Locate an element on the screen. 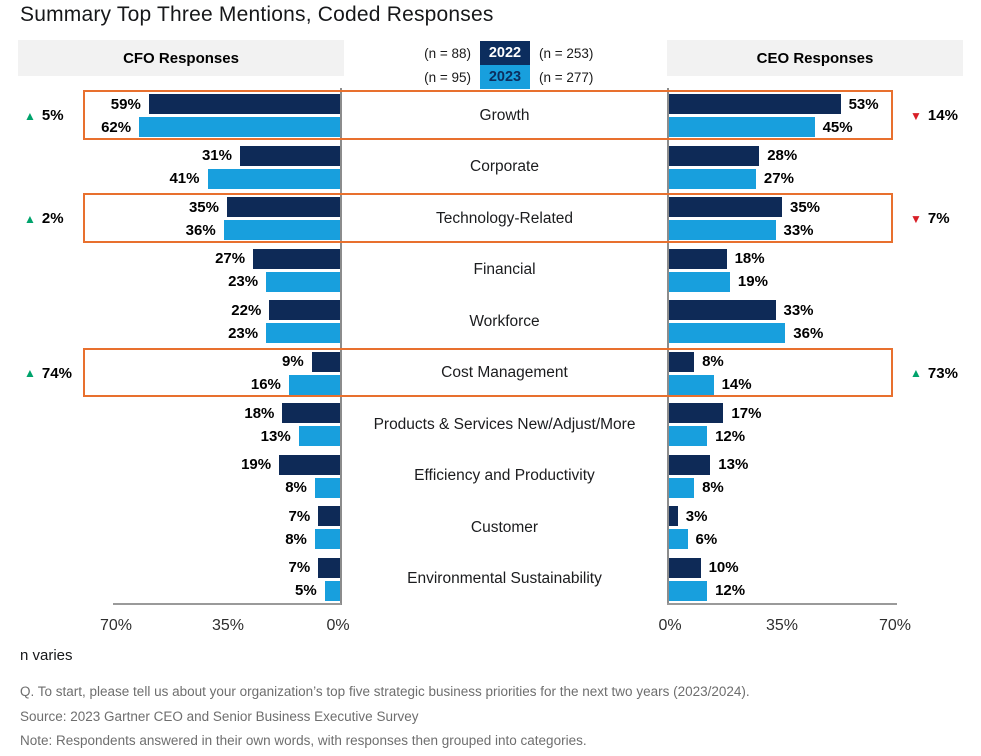 The height and width of the screenshot is (756, 981). bar-value-label: 62% is located at coordinates (116, 127).